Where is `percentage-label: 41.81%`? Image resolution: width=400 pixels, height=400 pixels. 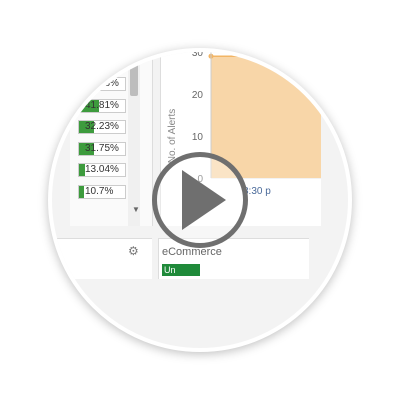 percentage-label: 41.81% is located at coordinates (102, 105).